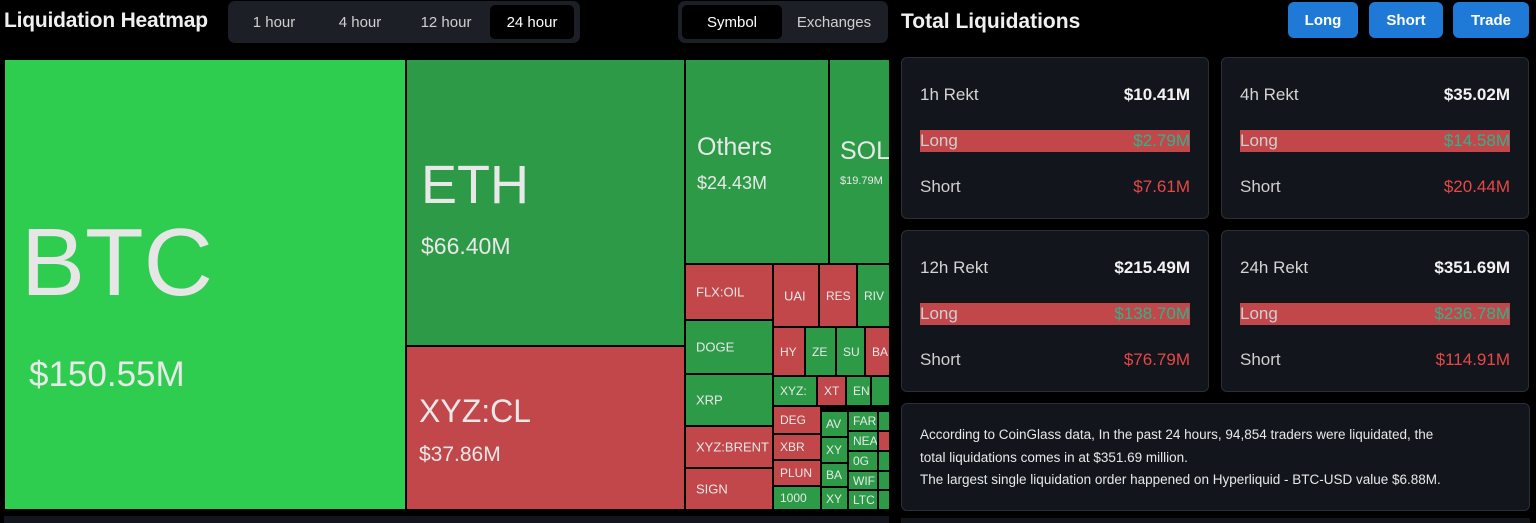  What do you see at coordinates (883, 421) in the screenshot?
I see `tile-unlabeled-b` at bounding box center [883, 421].